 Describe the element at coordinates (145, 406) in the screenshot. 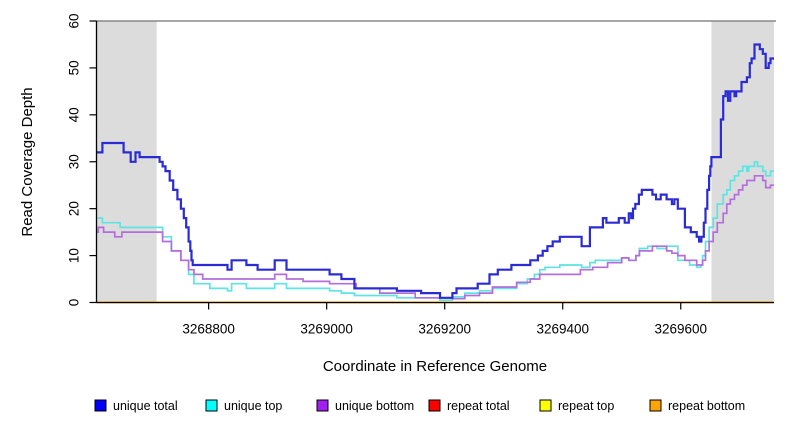

I see `legend-label: unique total` at that location.